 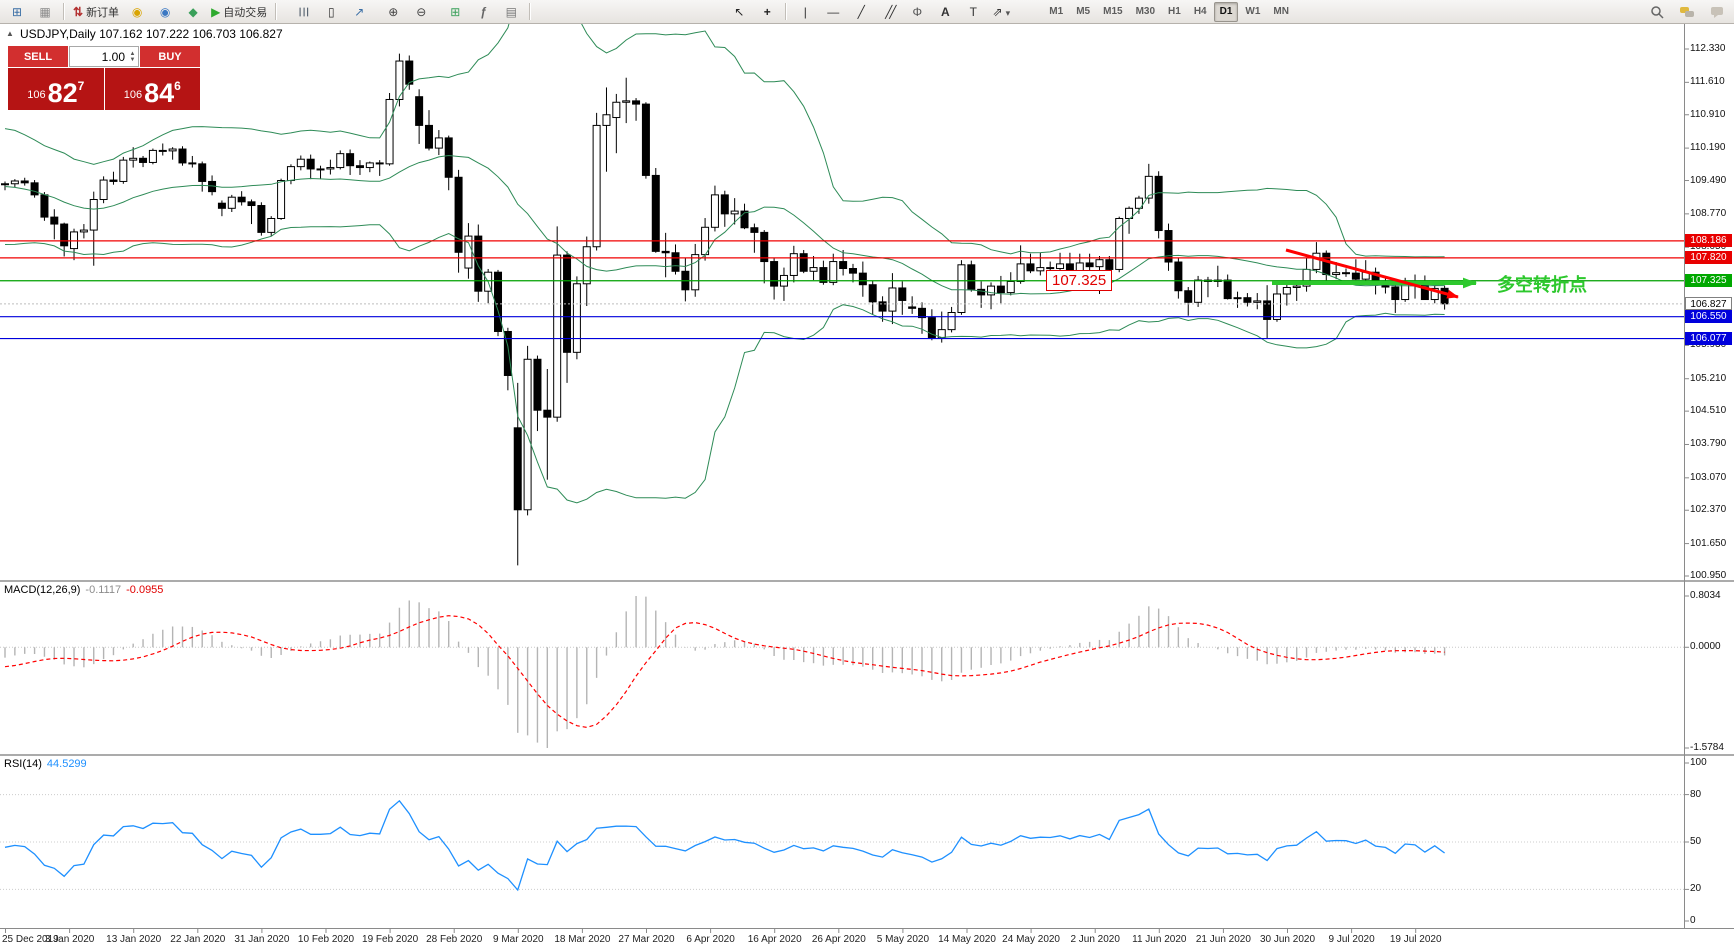 What do you see at coordinates (132, 60) in the screenshot?
I see `stepper-down-icon` at bounding box center [132, 60].